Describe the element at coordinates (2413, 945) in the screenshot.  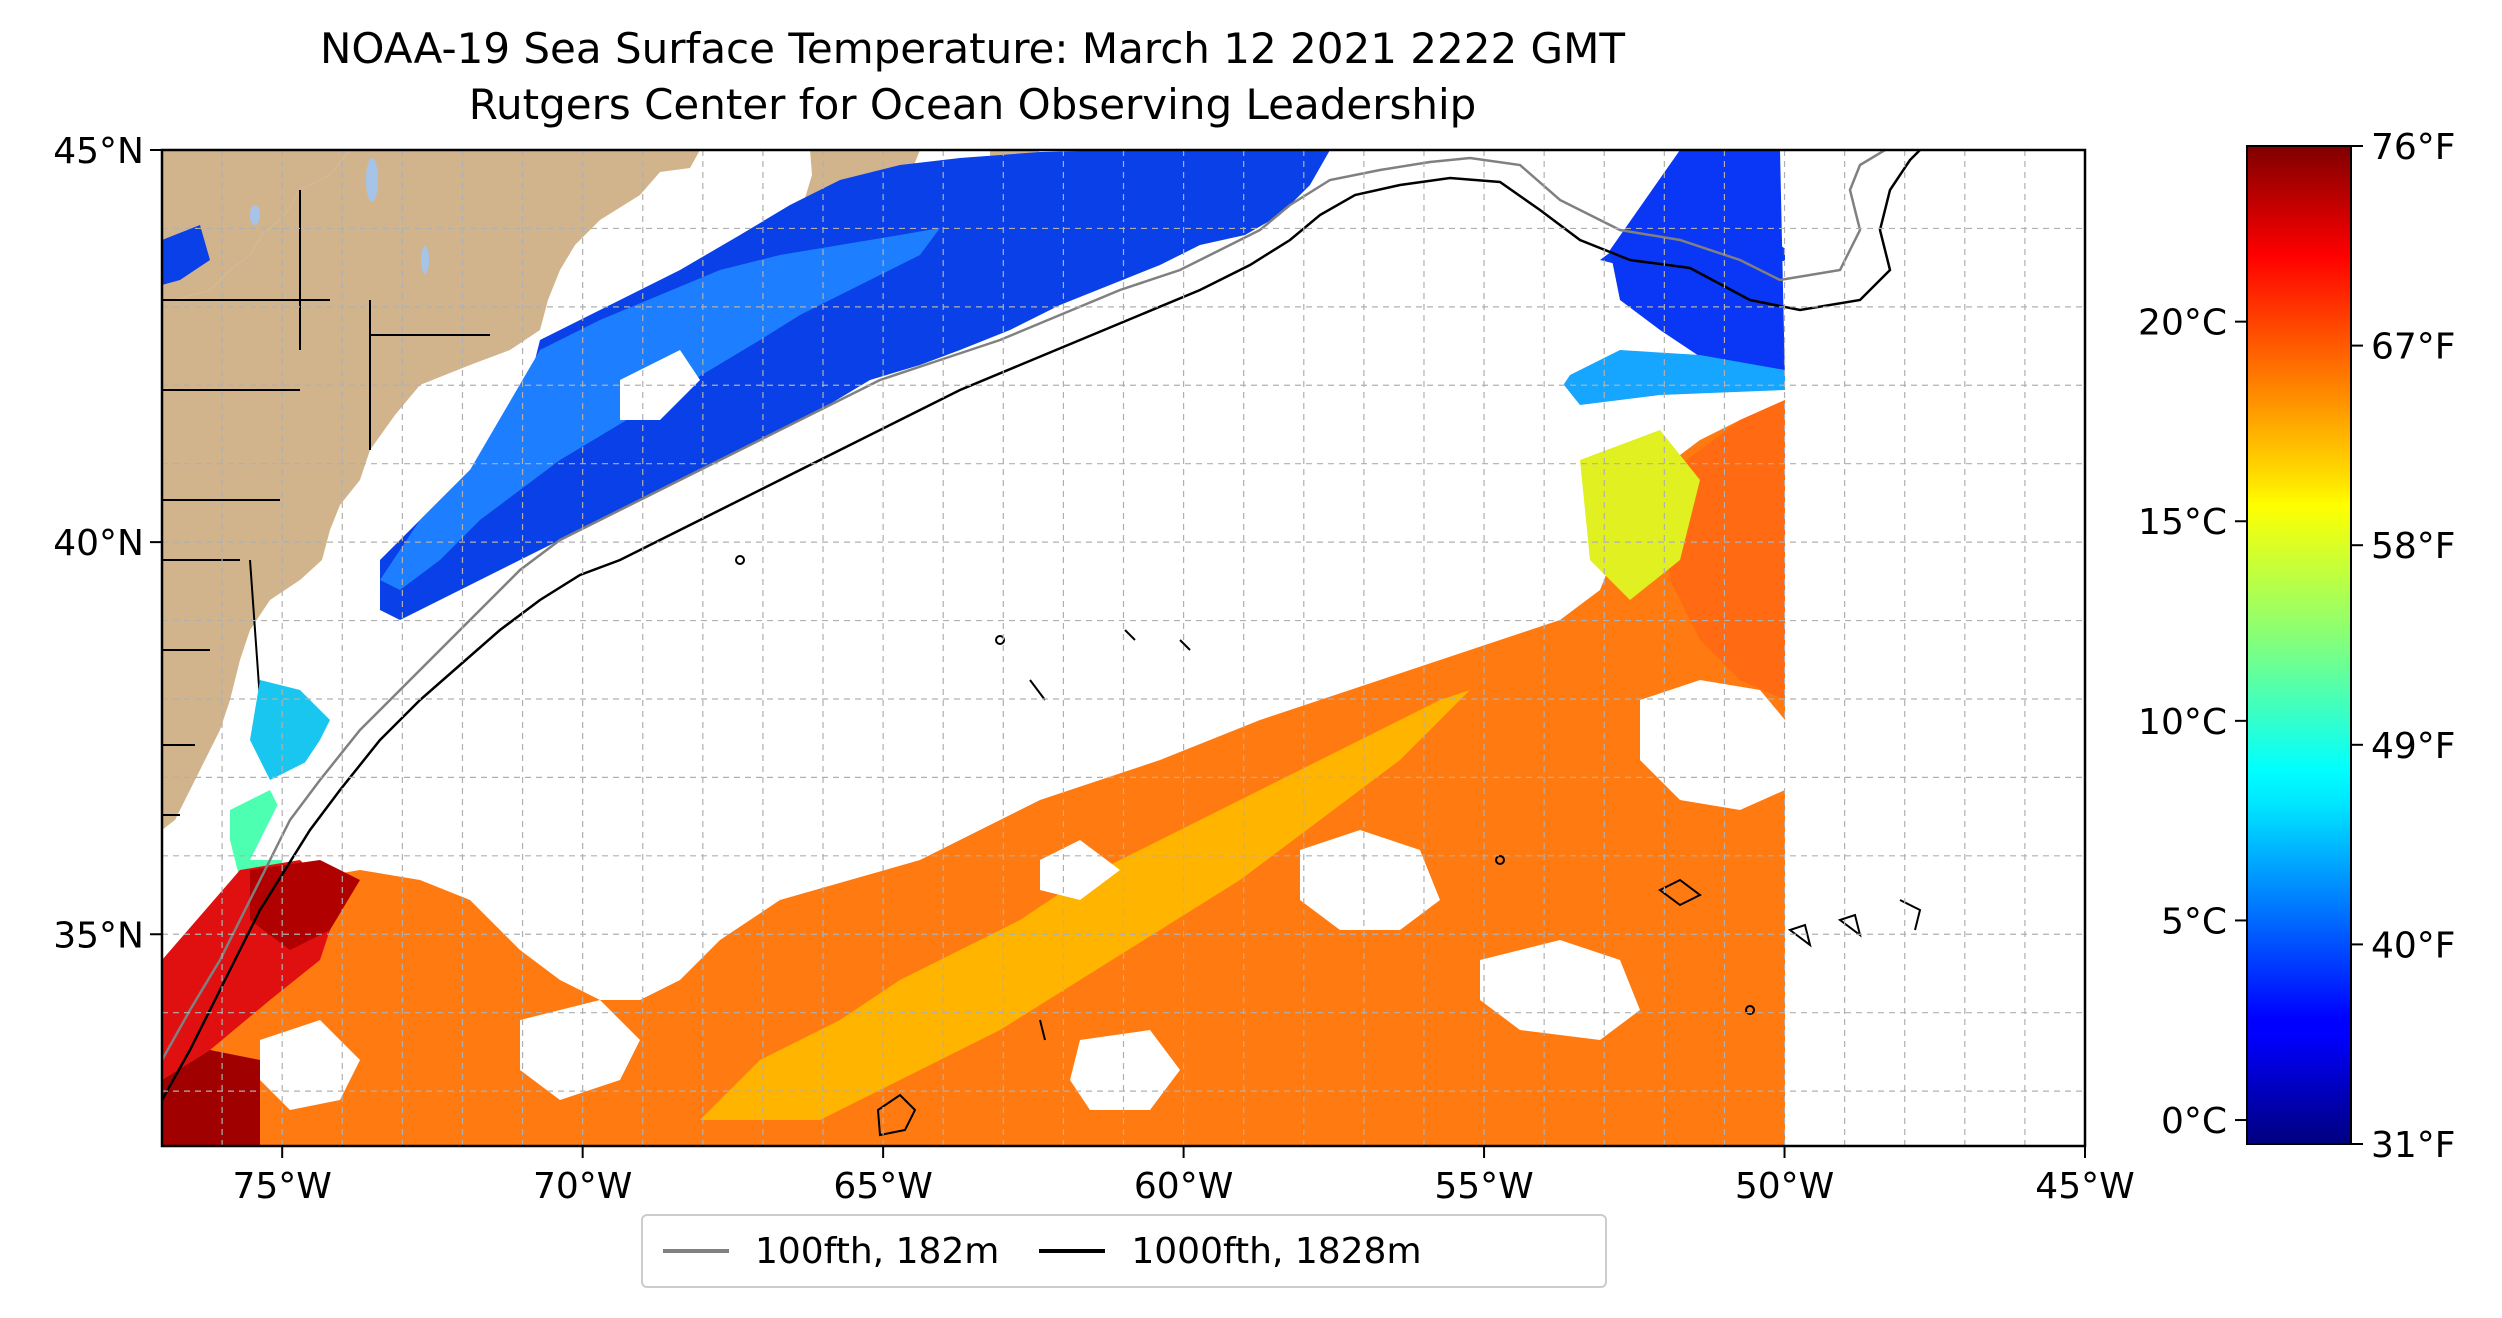
I see `colorbar-fahrenheit-label: 40°F` at that location.